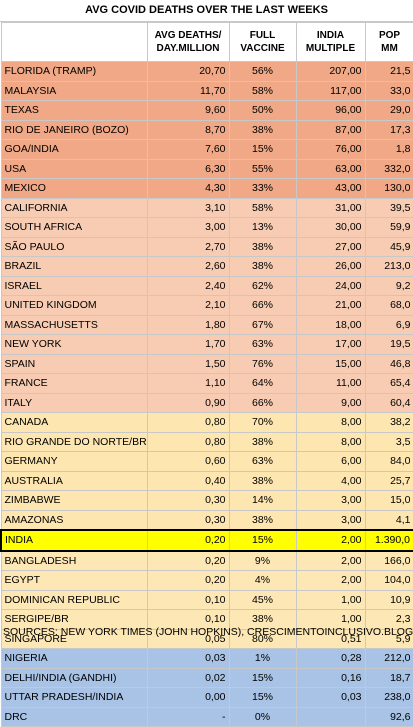 The height and width of the screenshot is (727, 413). I want to click on table-row: MEXICO 4,30 33% 43,00 130,0, so click(206, 188).